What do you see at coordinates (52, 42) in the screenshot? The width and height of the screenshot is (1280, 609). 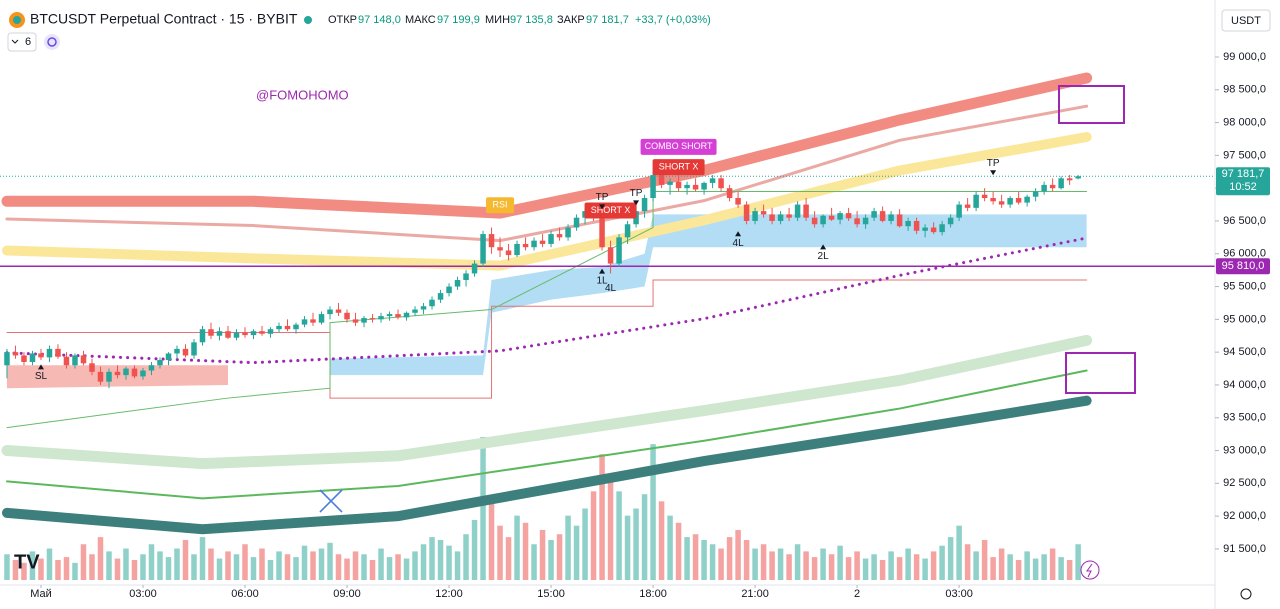 I see `refresh-button` at bounding box center [52, 42].